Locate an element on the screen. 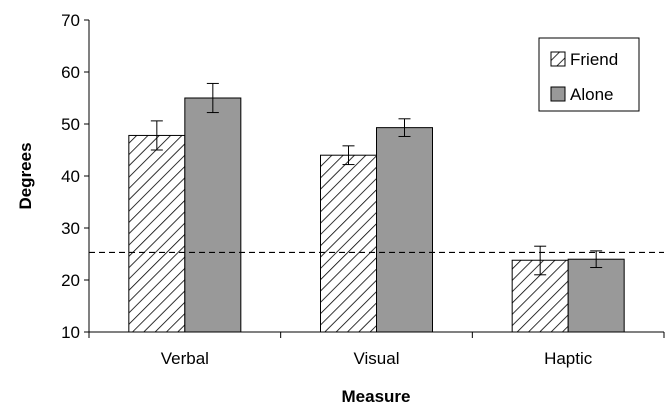 The width and height of the screenshot is (667, 410). y-tick-label: 20 is located at coordinates (70, 280).